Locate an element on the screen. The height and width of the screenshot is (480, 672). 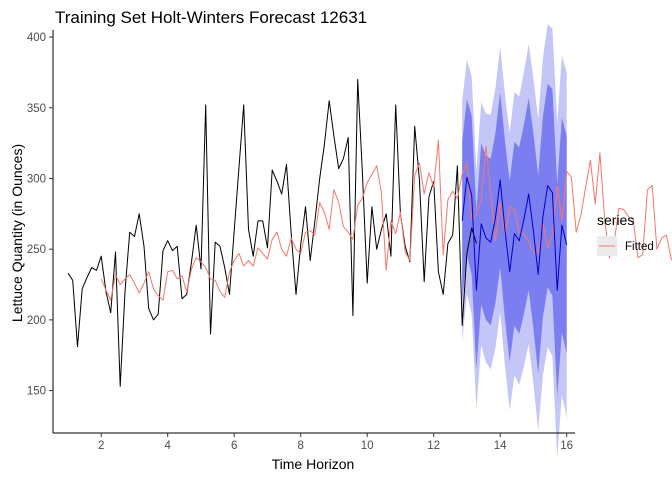
prediction-intervals is located at coordinates (514, 241).